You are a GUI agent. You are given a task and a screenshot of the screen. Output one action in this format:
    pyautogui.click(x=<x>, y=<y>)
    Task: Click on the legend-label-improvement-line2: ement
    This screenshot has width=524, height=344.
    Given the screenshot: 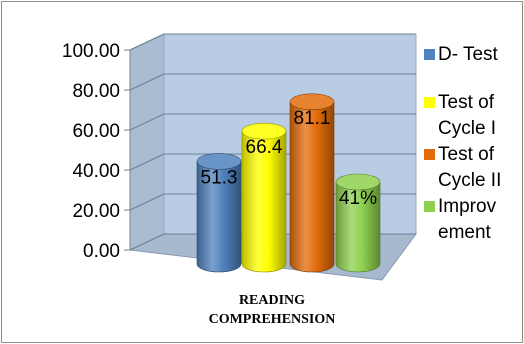 What is the action you would take?
    pyautogui.click(x=464, y=232)
    